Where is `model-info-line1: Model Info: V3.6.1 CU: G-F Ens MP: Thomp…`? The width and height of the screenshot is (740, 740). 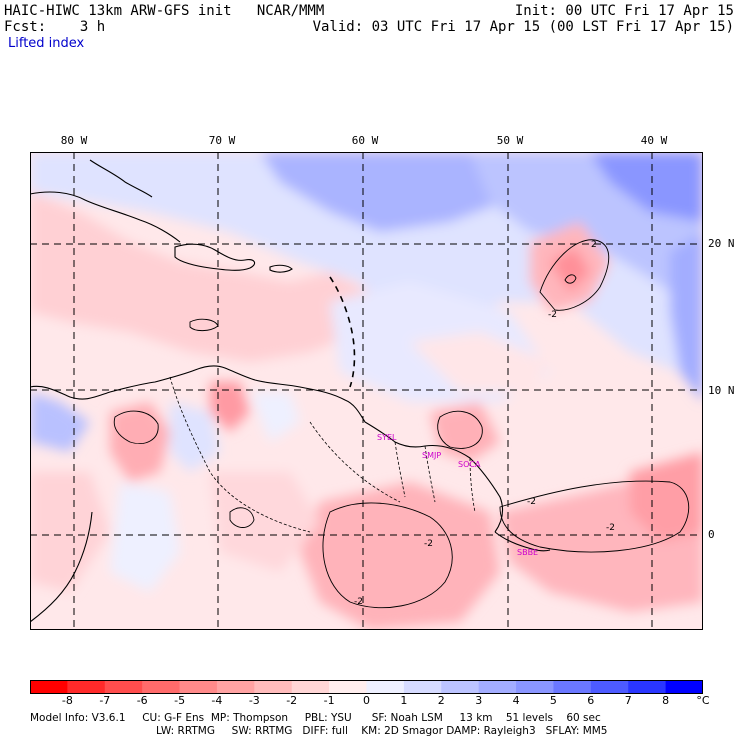 model-info-line1: Model Info: V3.6.1 CU: G-F Ens MP: Thomp… is located at coordinates (315, 718).